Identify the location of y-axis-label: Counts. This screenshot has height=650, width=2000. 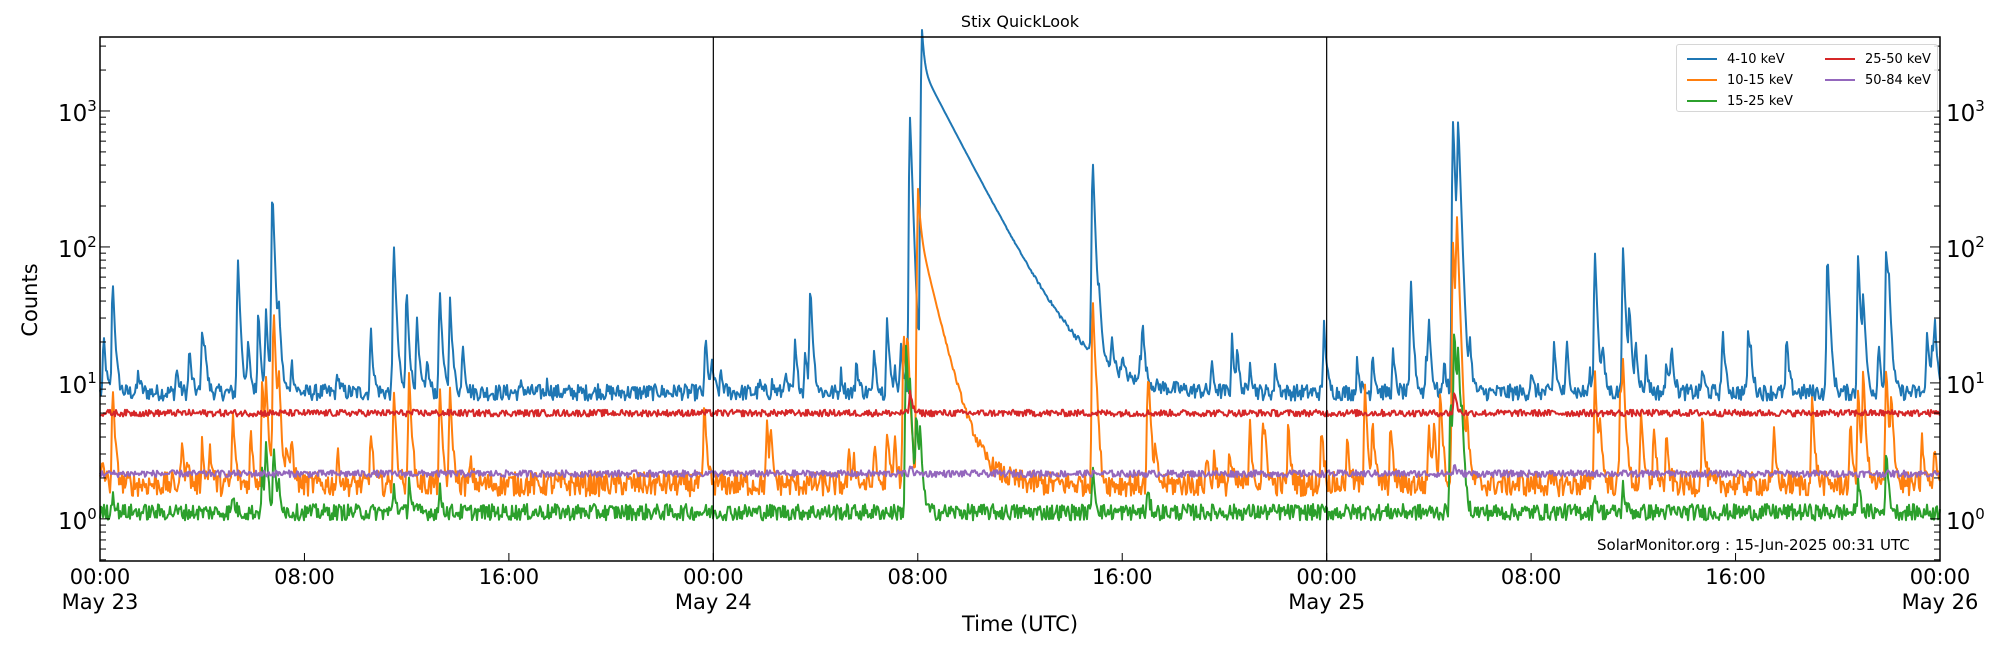
(30, 300).